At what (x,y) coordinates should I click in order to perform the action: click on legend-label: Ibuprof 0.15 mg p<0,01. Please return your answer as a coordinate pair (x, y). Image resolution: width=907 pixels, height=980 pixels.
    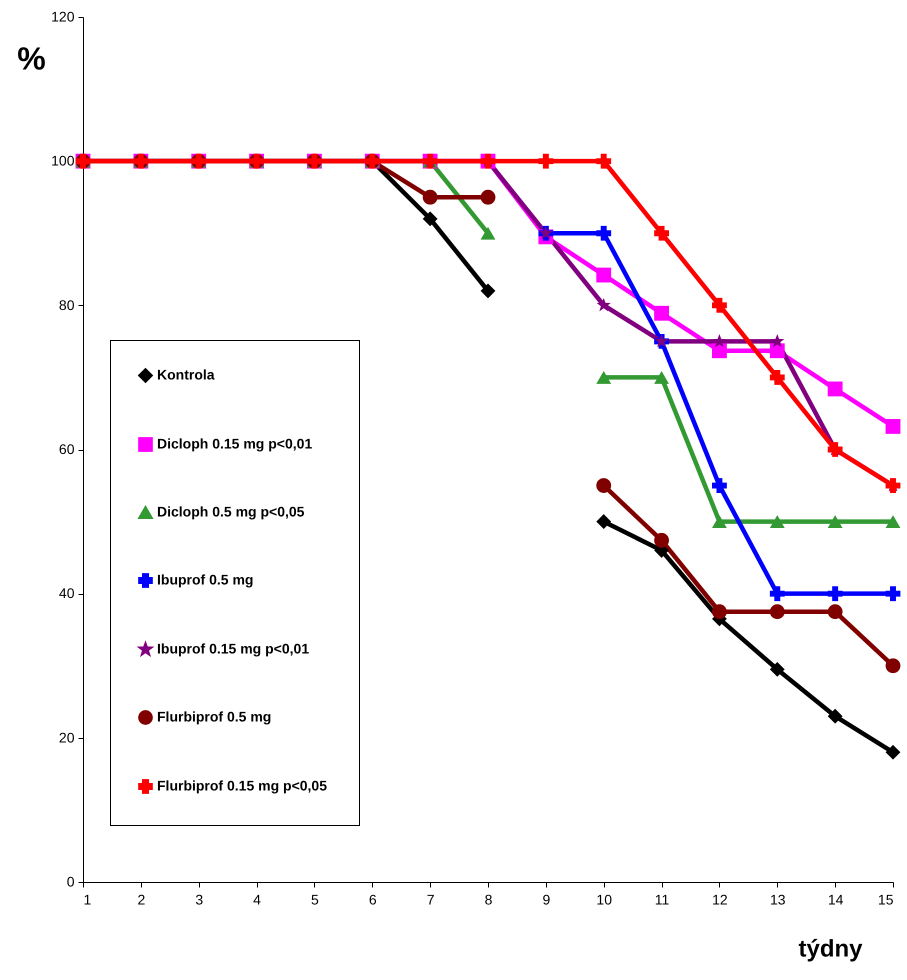
    Looking at the image, I should click on (233, 648).